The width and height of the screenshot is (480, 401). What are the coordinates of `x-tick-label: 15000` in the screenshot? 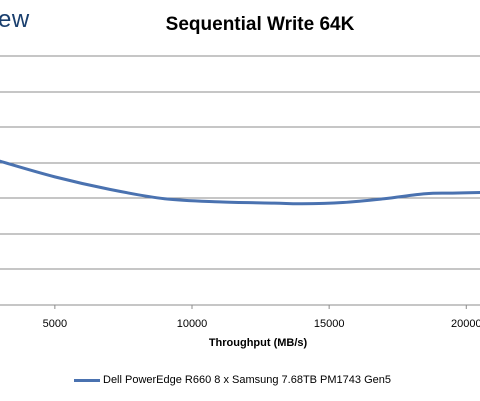 It's located at (329, 324).